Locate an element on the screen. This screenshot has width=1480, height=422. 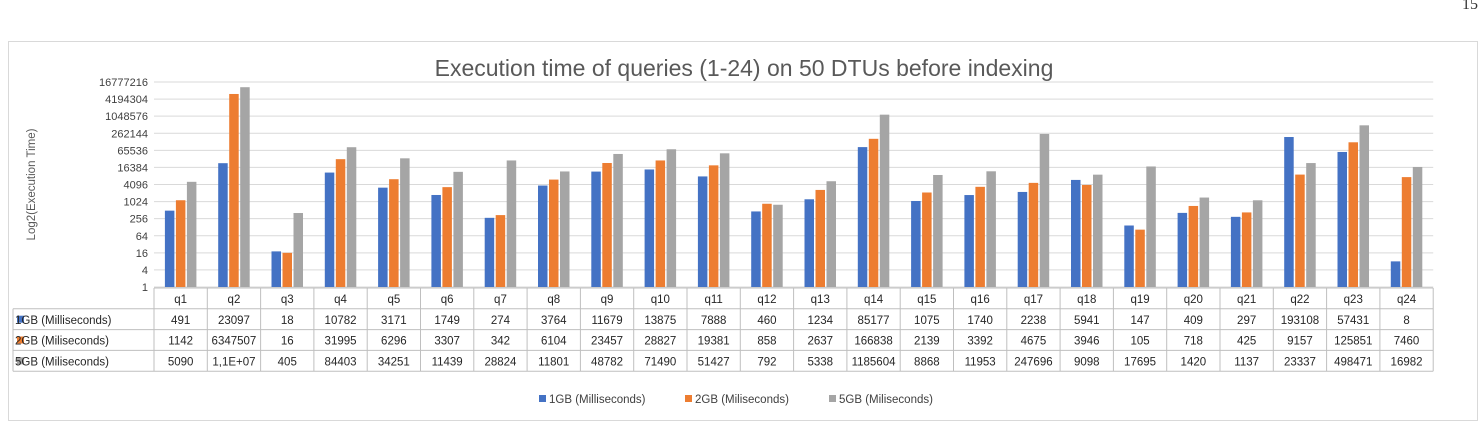
category-label: q20 is located at coordinates (1193, 300).